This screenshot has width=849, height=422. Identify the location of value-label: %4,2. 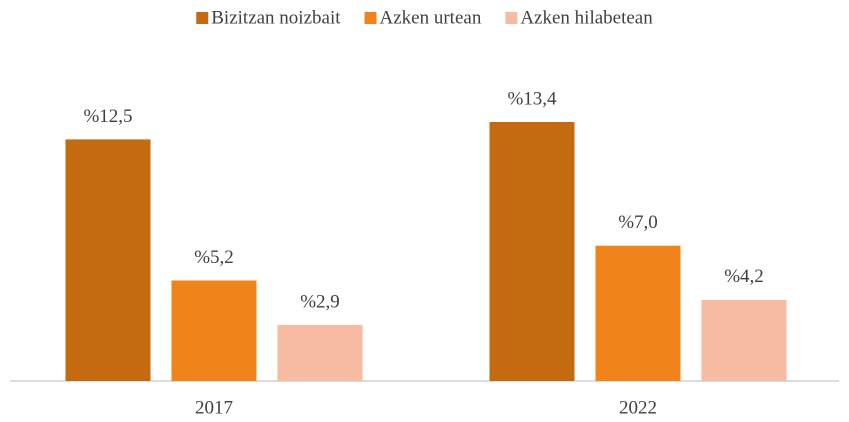
(744, 276).